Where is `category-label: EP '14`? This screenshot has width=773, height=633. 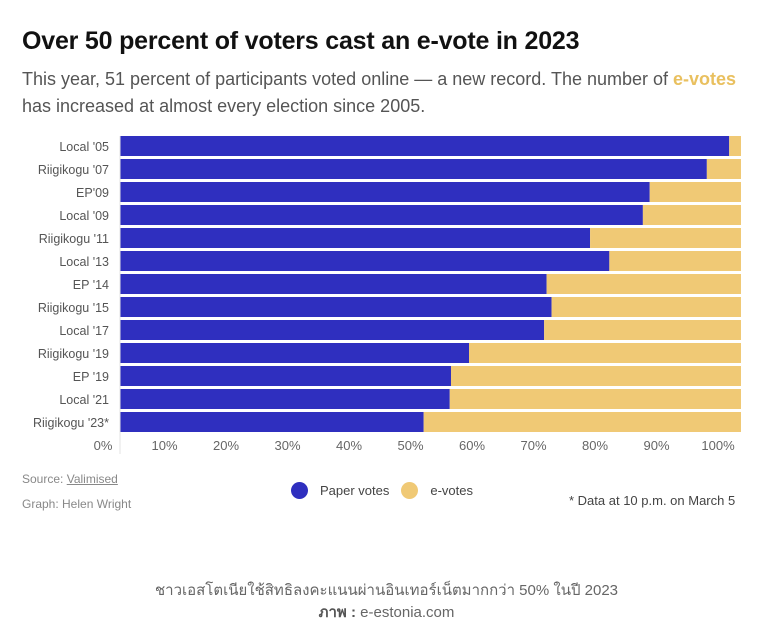
category-label: EP '14 is located at coordinates (91, 285).